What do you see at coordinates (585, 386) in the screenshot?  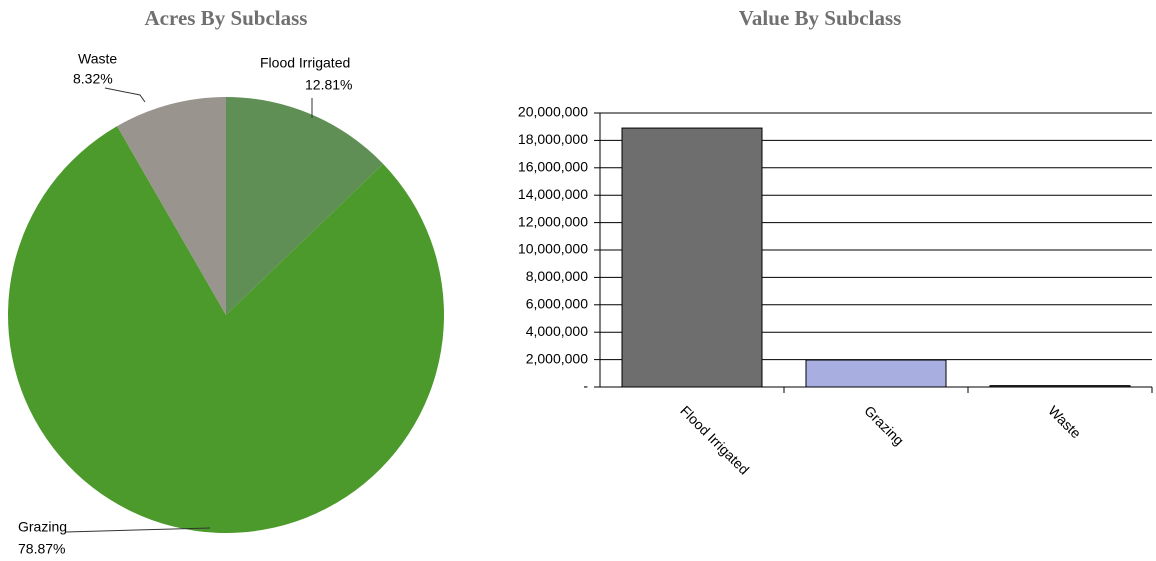 I see `y-tick-label: -` at bounding box center [585, 386].